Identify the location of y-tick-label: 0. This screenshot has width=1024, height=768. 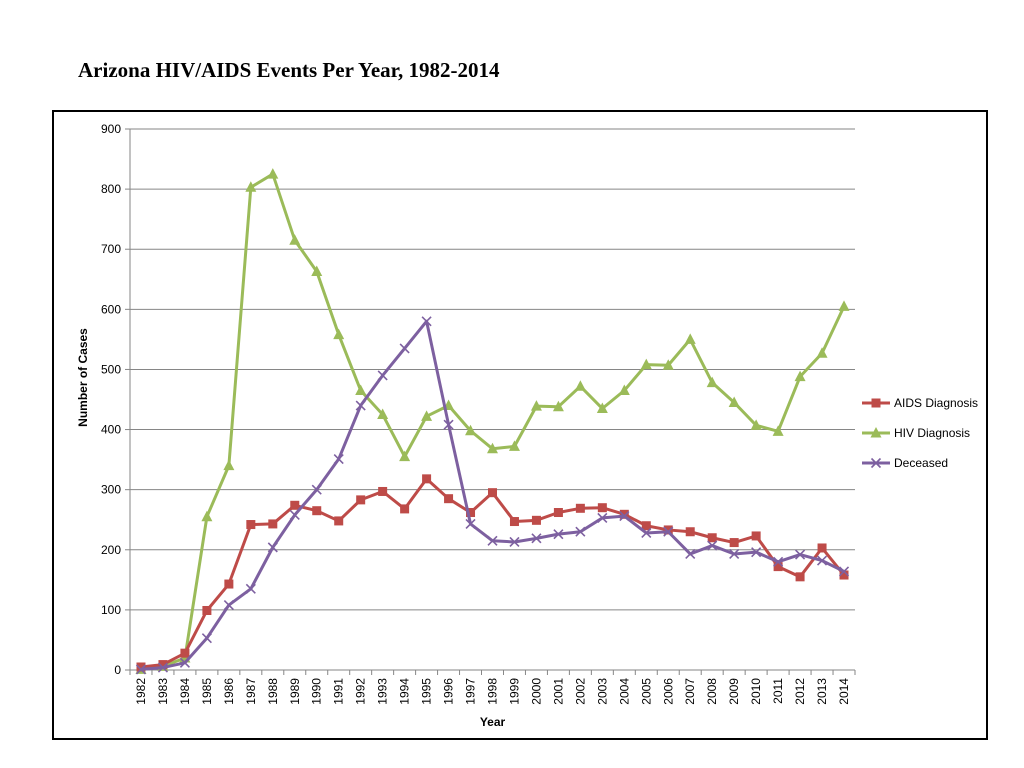
(117, 670).